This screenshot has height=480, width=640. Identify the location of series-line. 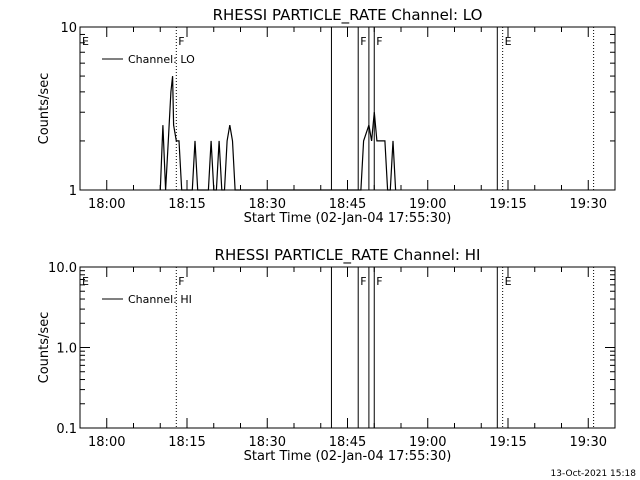
(278, 133).